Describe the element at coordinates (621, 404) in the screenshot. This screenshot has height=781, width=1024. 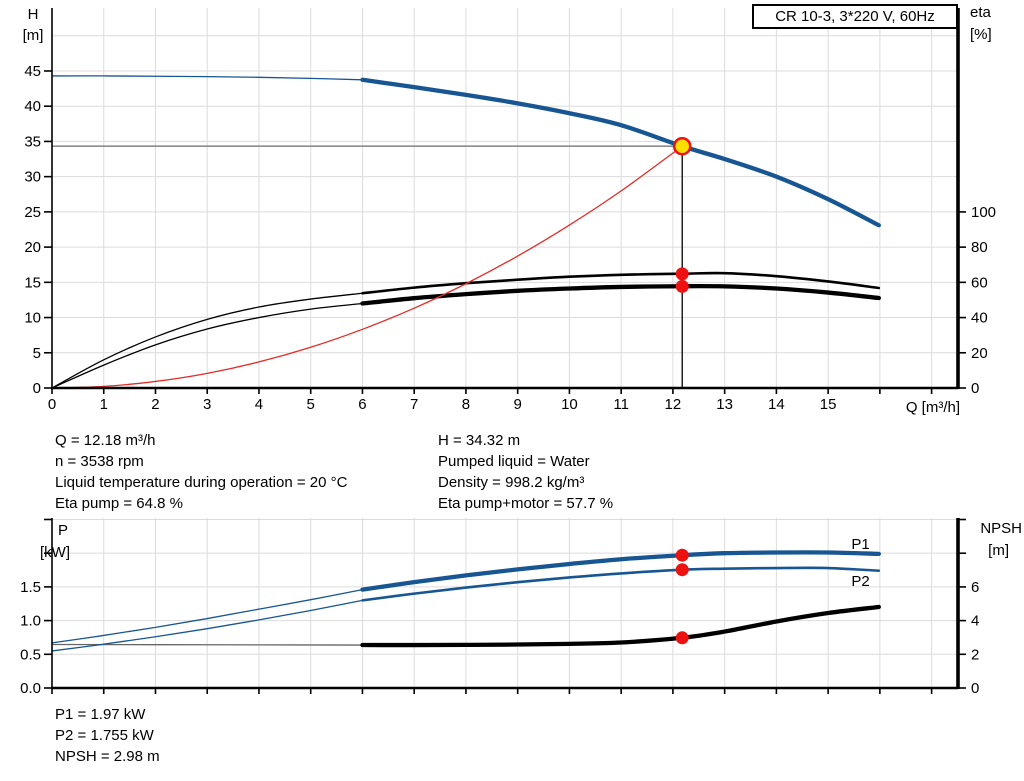
I see `x-tick-label: 11` at that location.